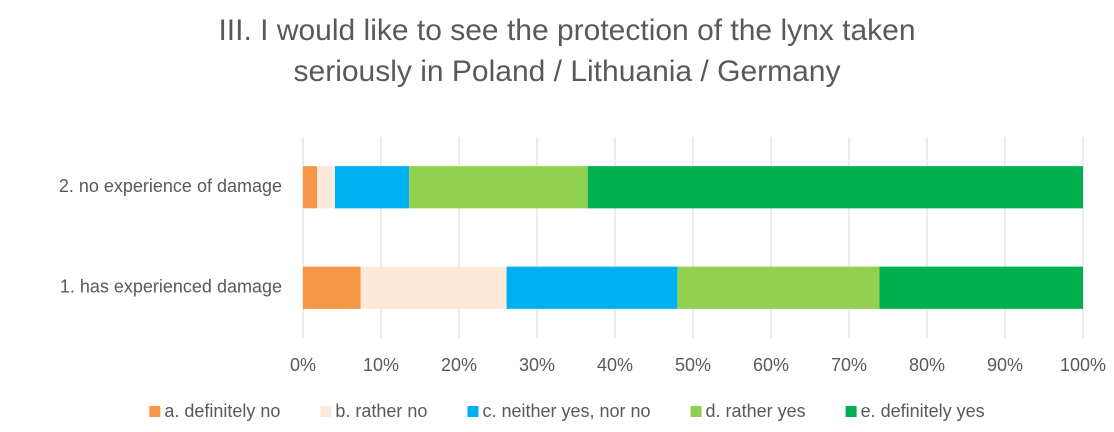  I want to click on x-tick-label: 50%, so click(693, 365).